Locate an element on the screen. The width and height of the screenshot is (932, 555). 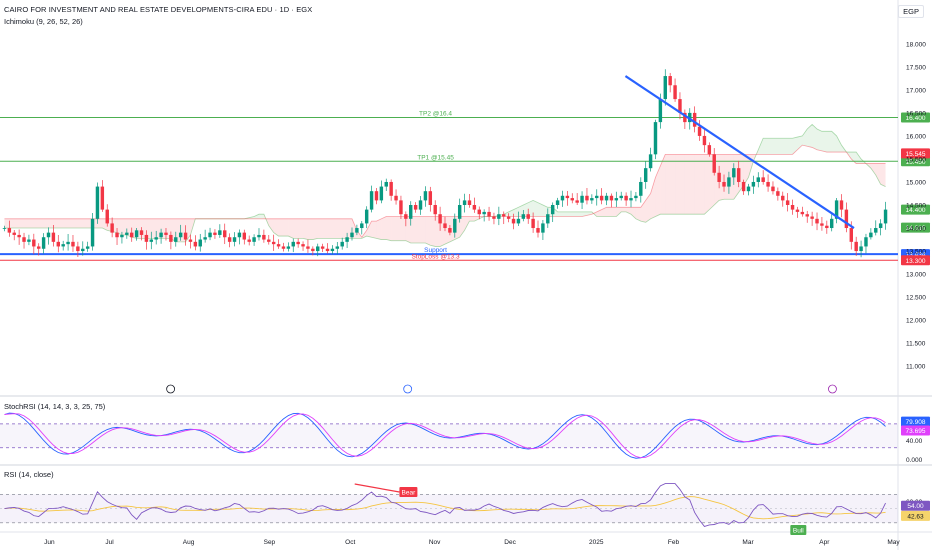
y-tick-label: 16.000 is located at coordinates (916, 136).